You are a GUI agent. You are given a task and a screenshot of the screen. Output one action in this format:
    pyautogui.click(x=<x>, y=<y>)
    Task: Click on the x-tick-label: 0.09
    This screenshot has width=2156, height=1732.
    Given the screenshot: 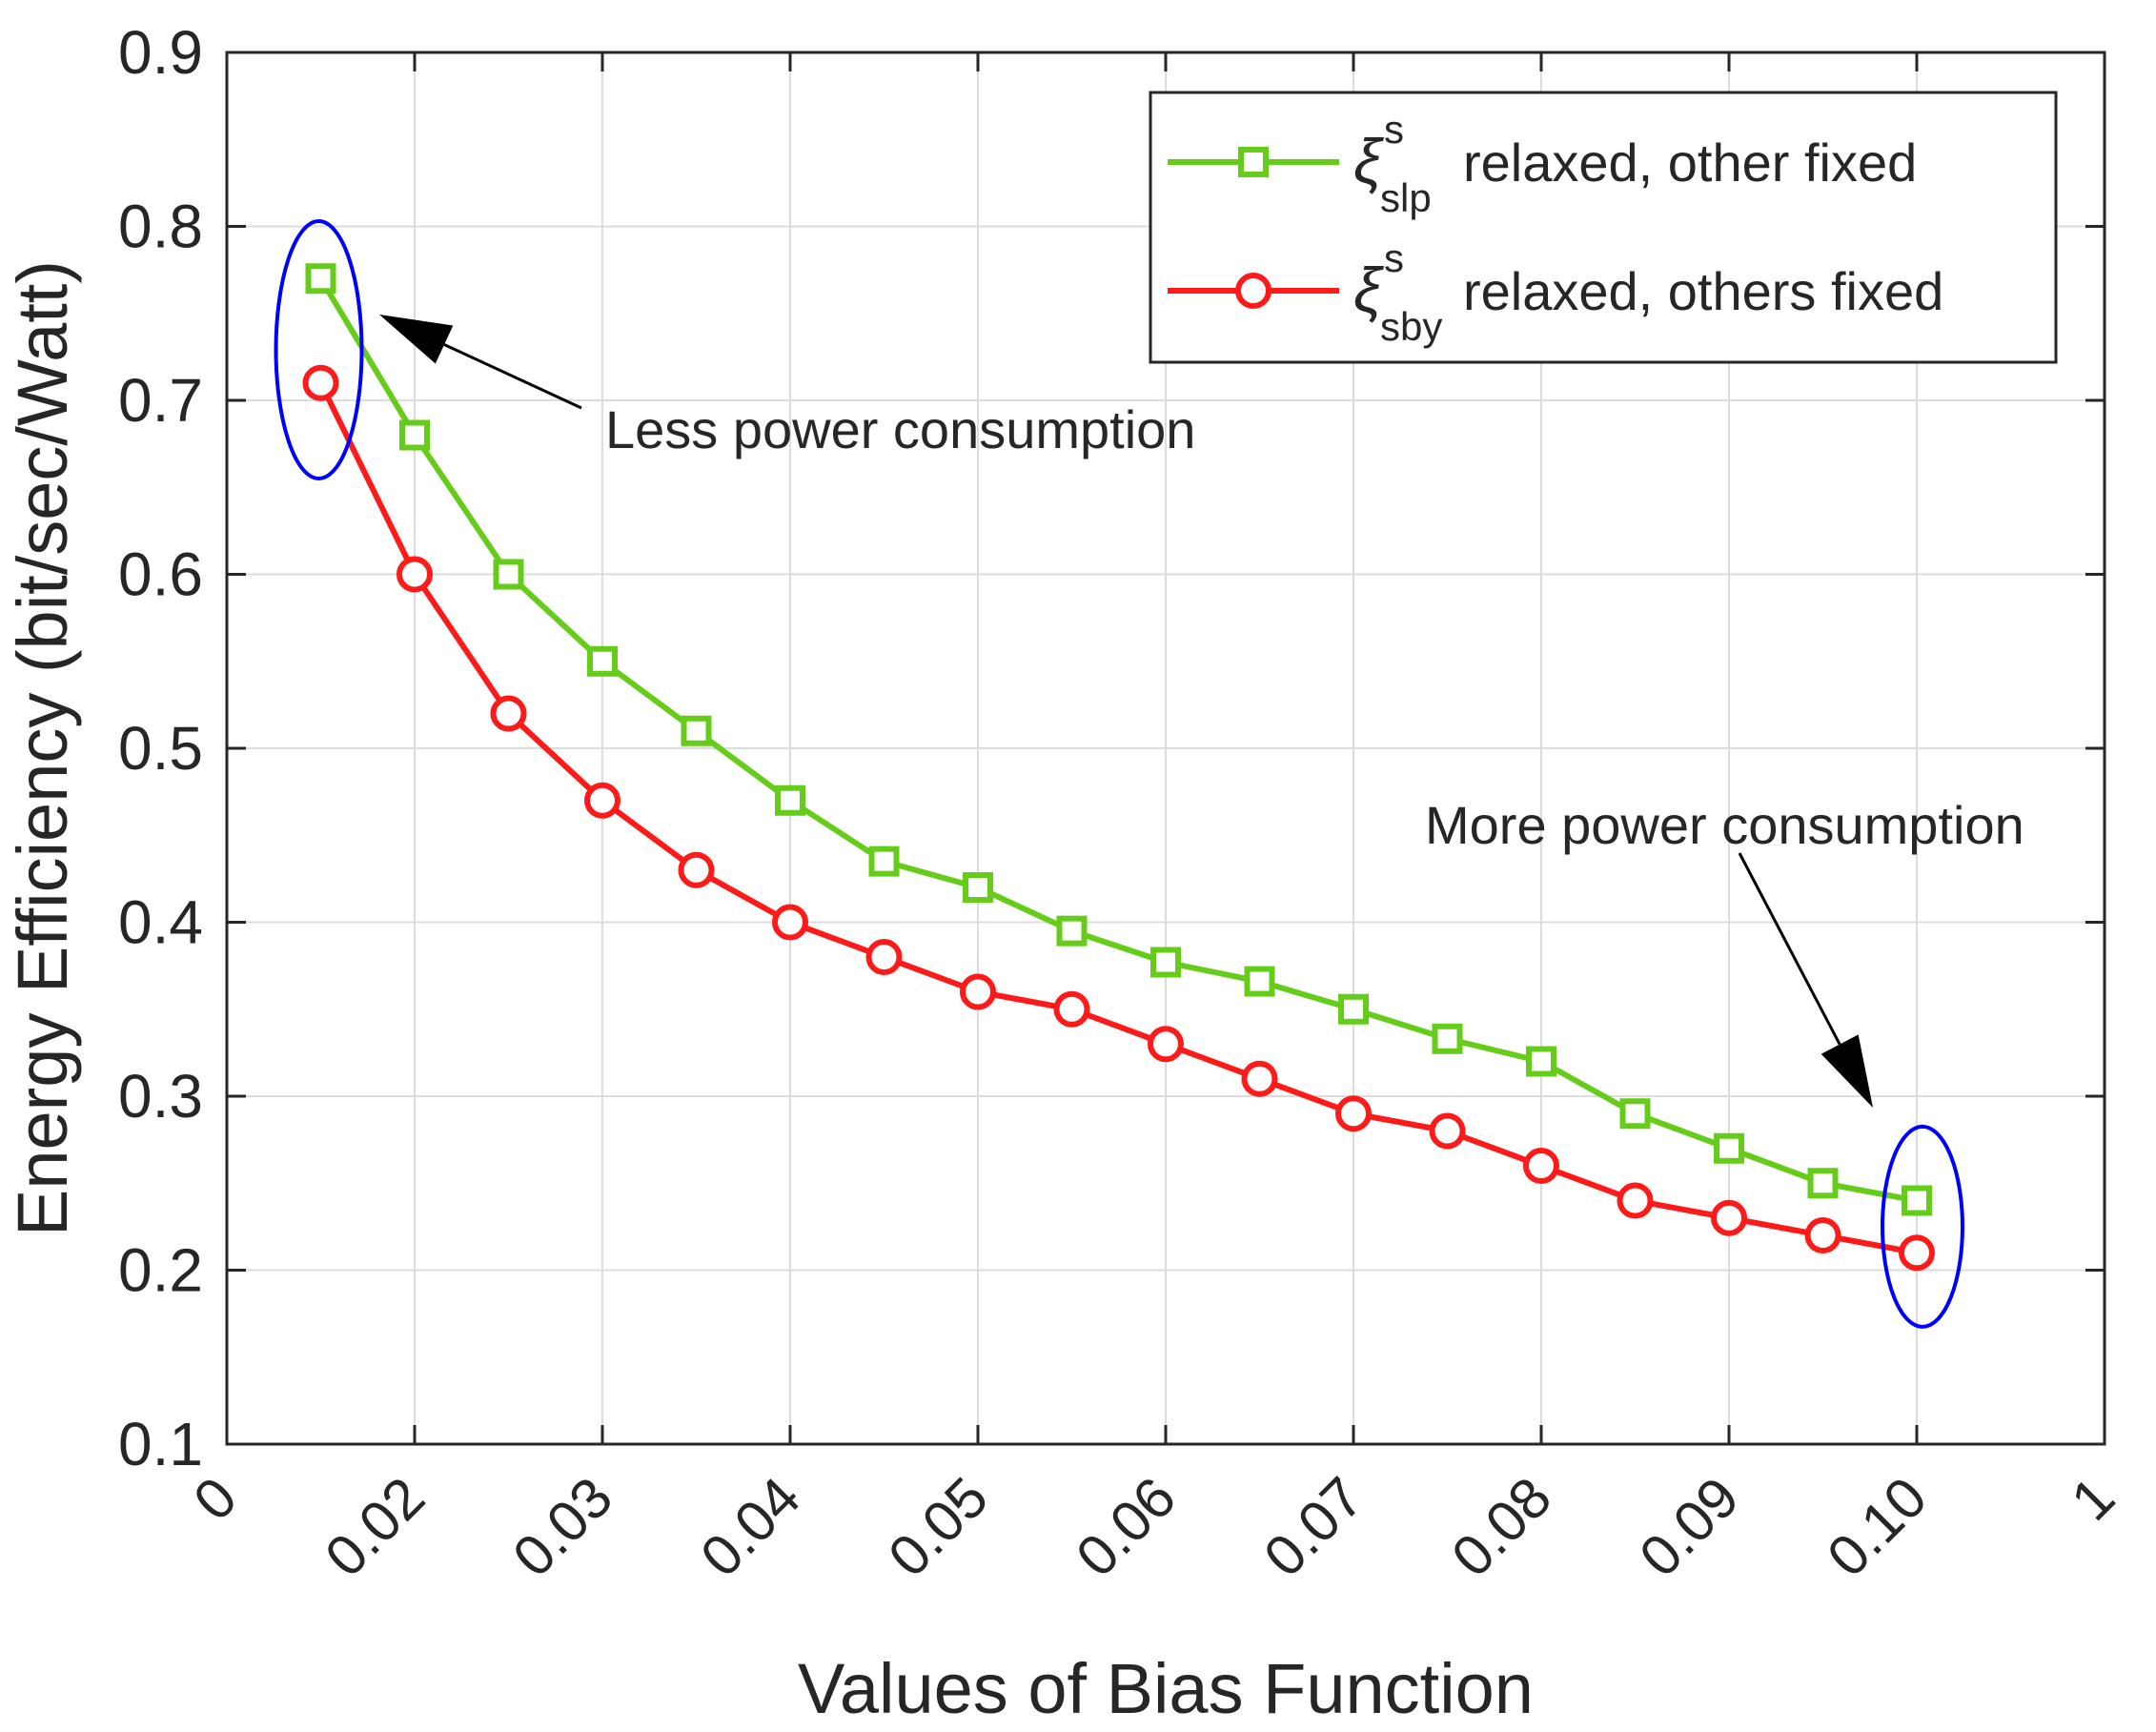 What is the action you would take?
    pyautogui.click(x=1689, y=1527)
    